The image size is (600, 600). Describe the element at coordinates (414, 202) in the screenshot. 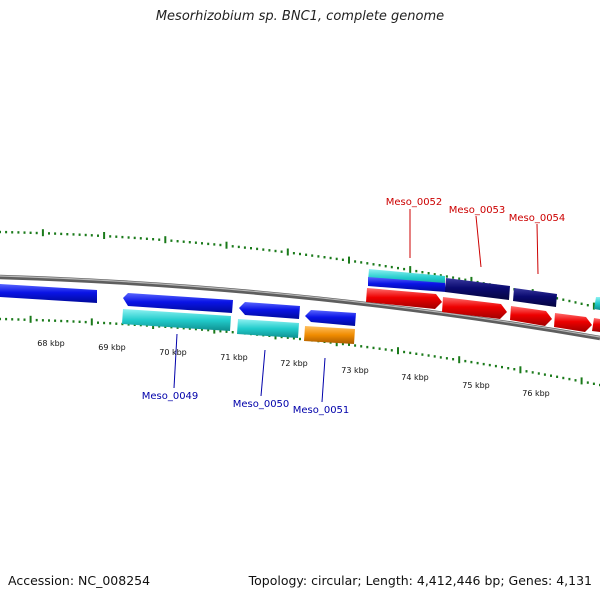

I see `gene-label-meso-0052: Meso_0052` at that location.